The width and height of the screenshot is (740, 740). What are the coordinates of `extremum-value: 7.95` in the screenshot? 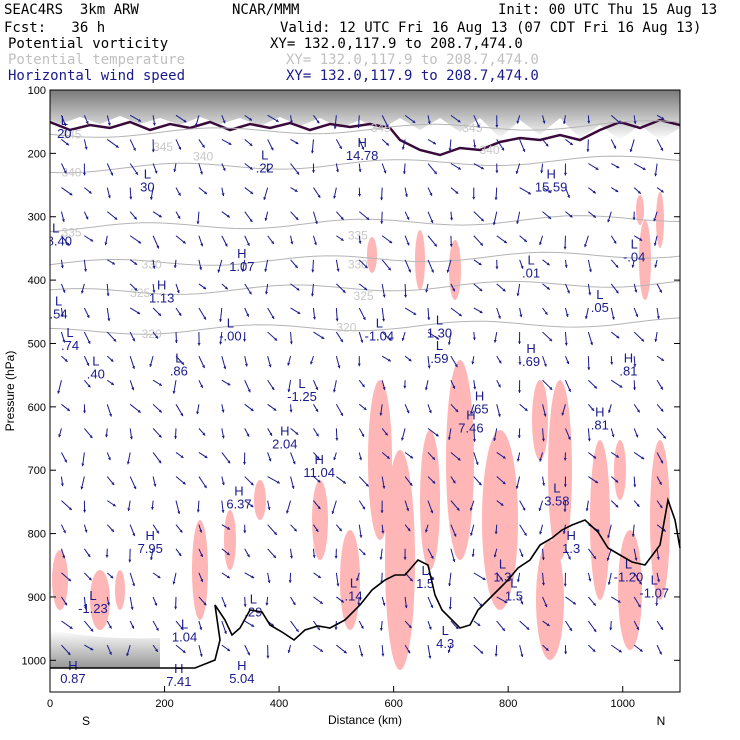 It's located at (150, 548).